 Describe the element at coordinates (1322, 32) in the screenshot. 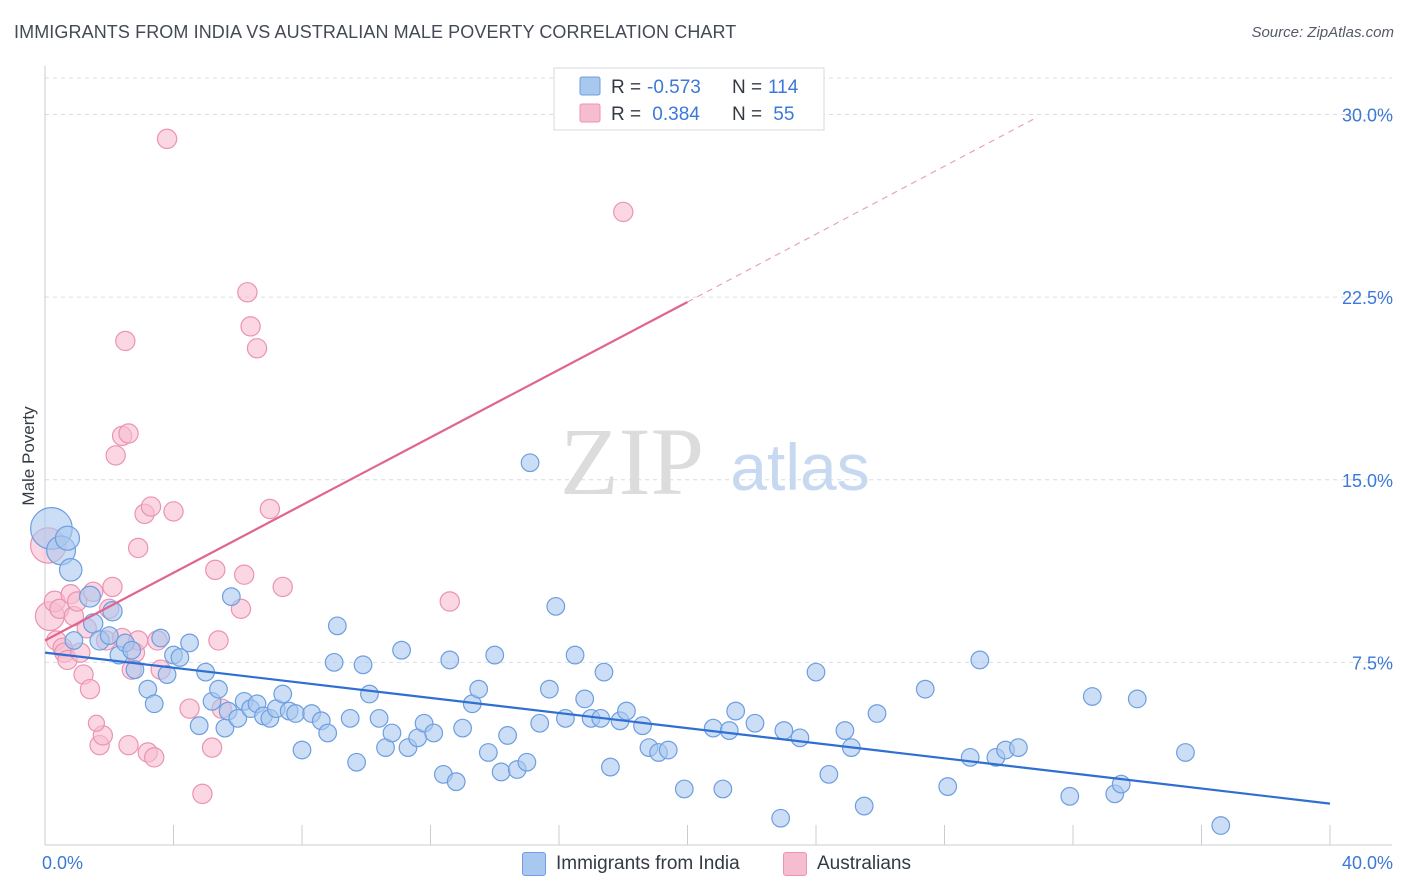

I see `chart-source: Source: ZipAtlas.com` at that location.